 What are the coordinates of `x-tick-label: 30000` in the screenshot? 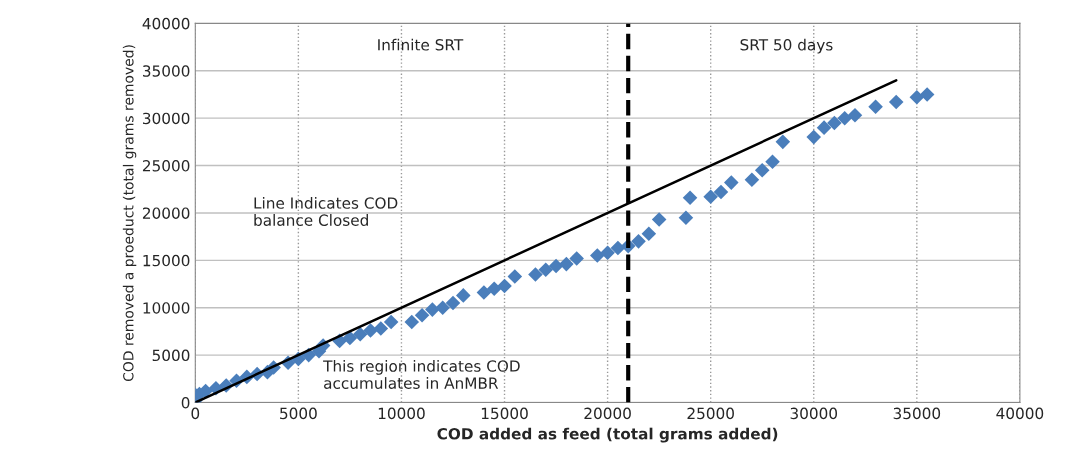 It's located at (814, 413).